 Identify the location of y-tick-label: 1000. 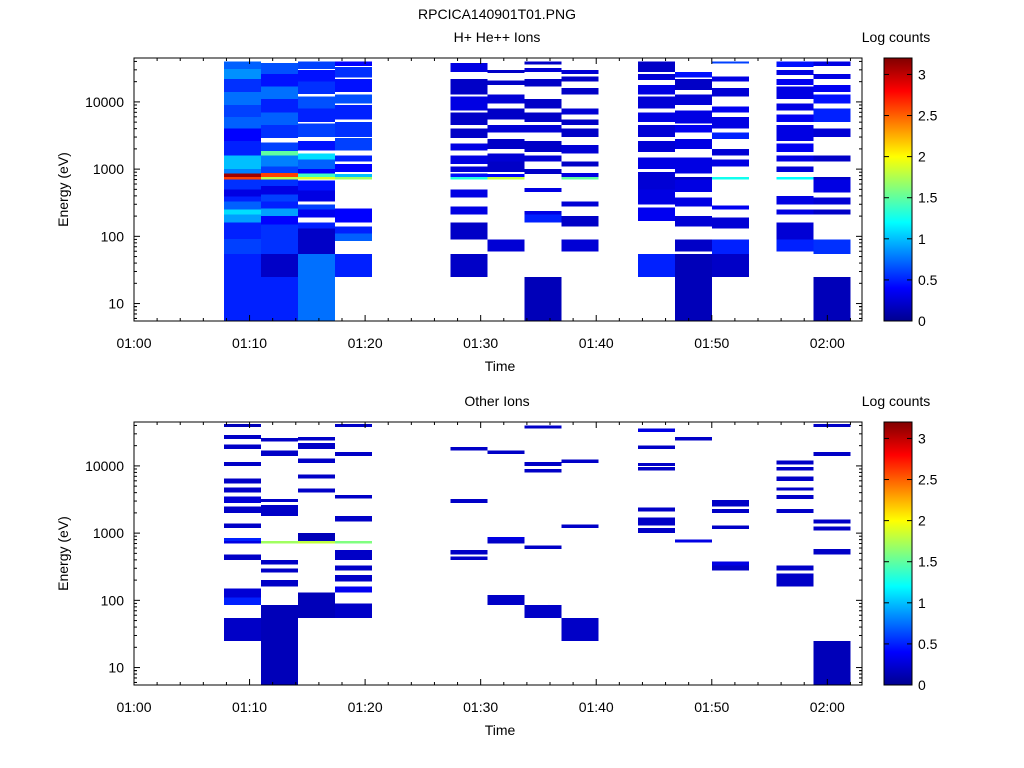
(108, 533).